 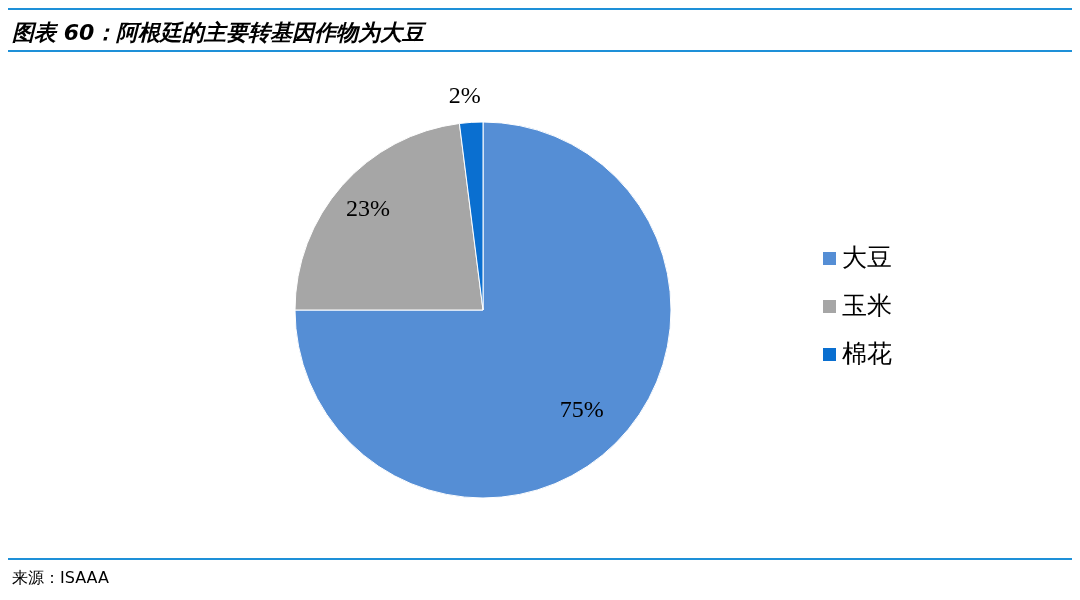 I want to click on data-label: 2%, so click(x=464, y=94).